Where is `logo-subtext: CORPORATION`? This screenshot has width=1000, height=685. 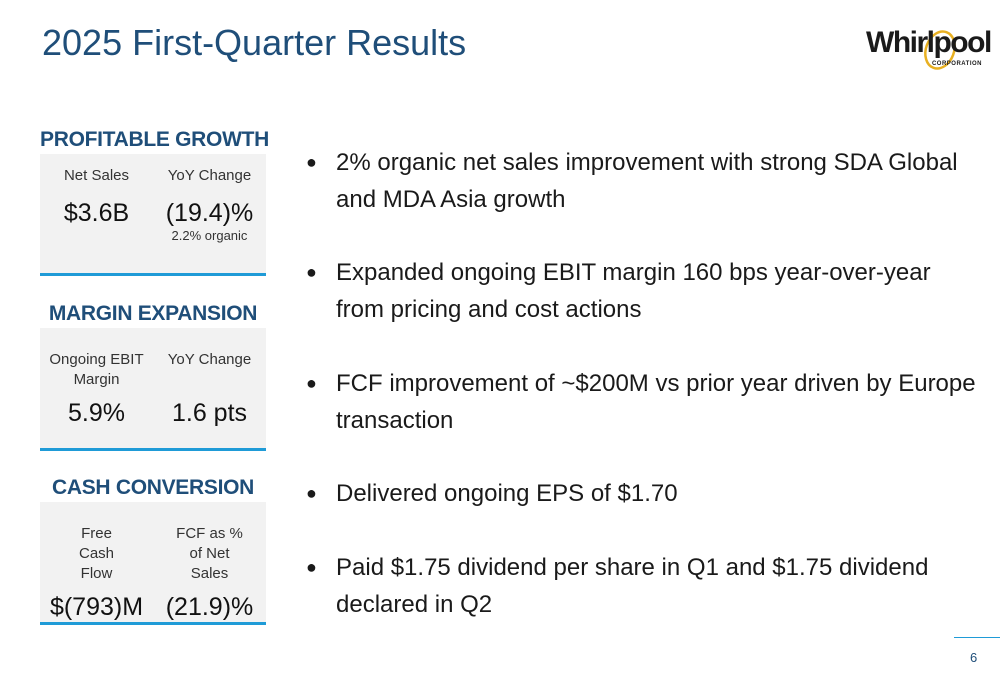
logo-subtext: CORPORATION is located at coordinates (956, 64).